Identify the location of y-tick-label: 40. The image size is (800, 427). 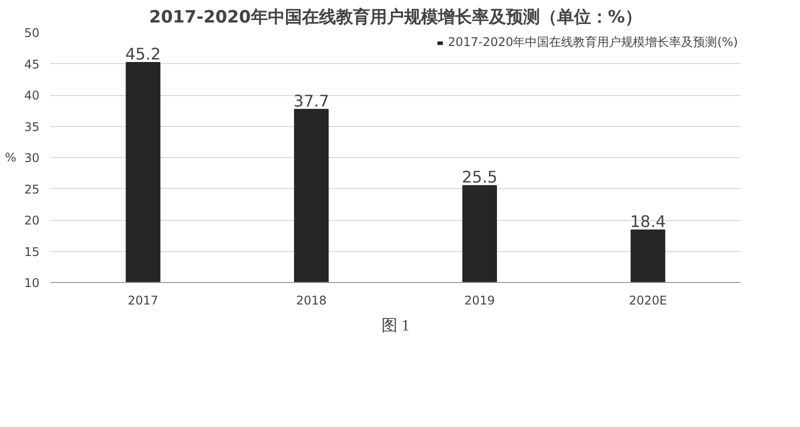
(32, 95).